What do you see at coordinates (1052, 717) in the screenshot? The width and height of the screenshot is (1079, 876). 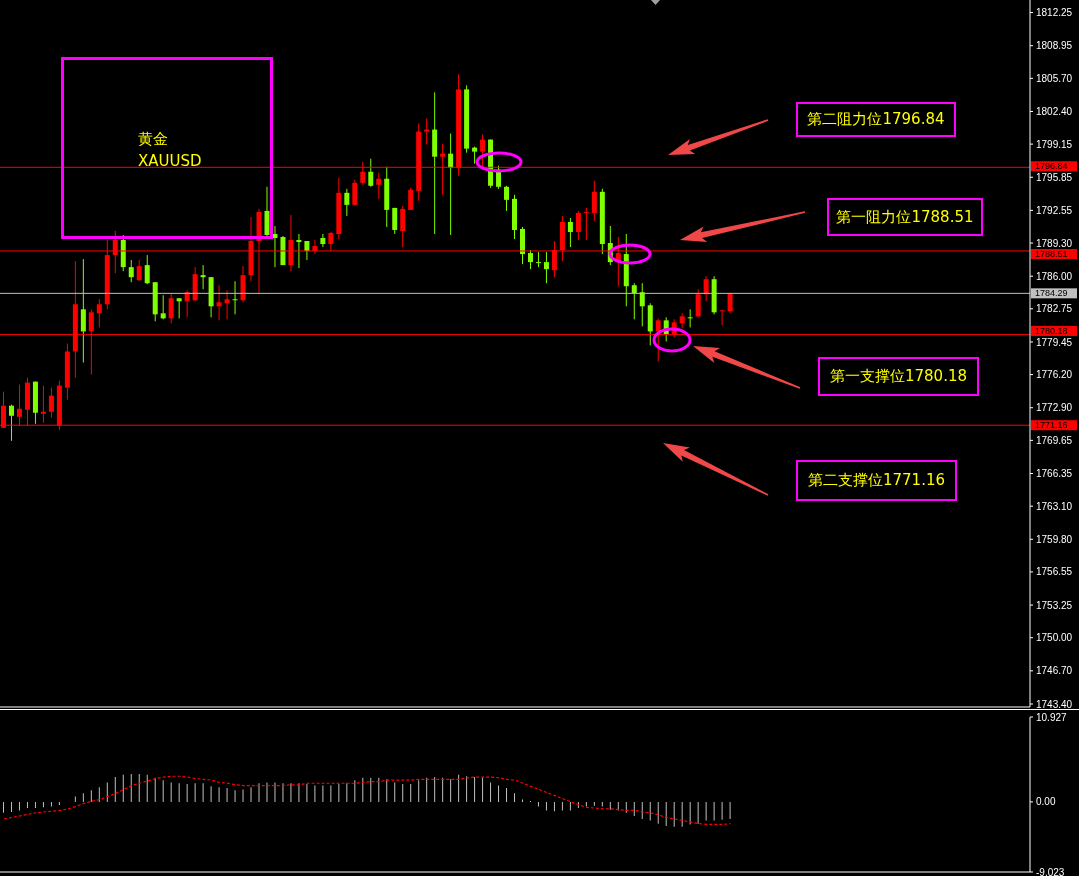 I see `y-tick-label: 10.927` at bounding box center [1052, 717].